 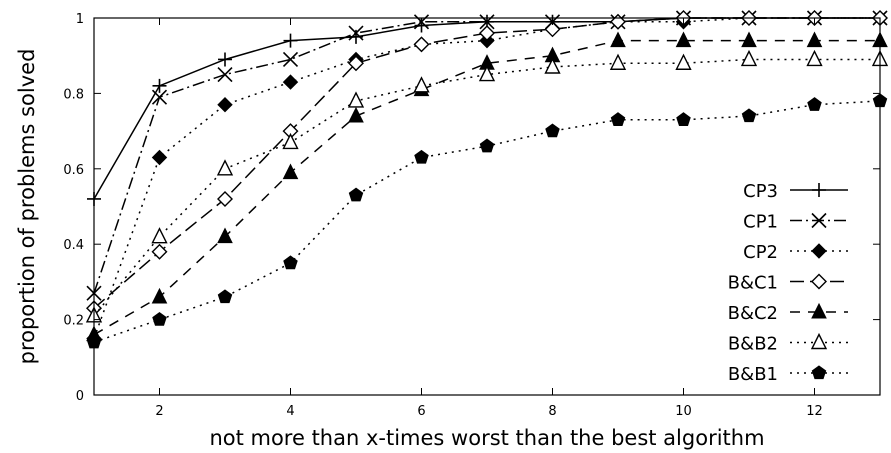 I want to click on legend-label: B&B2, so click(x=753, y=344).